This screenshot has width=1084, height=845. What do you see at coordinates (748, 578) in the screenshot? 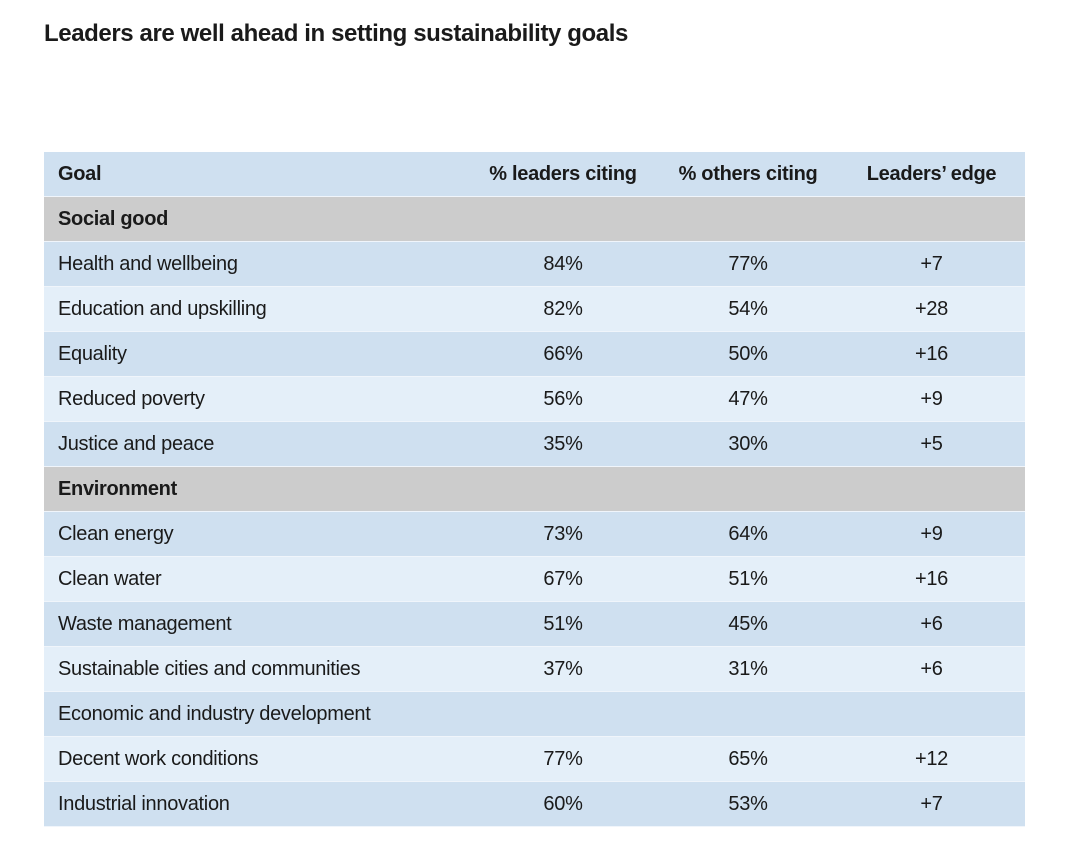
I see `cell-others: 51%` at bounding box center [748, 578].